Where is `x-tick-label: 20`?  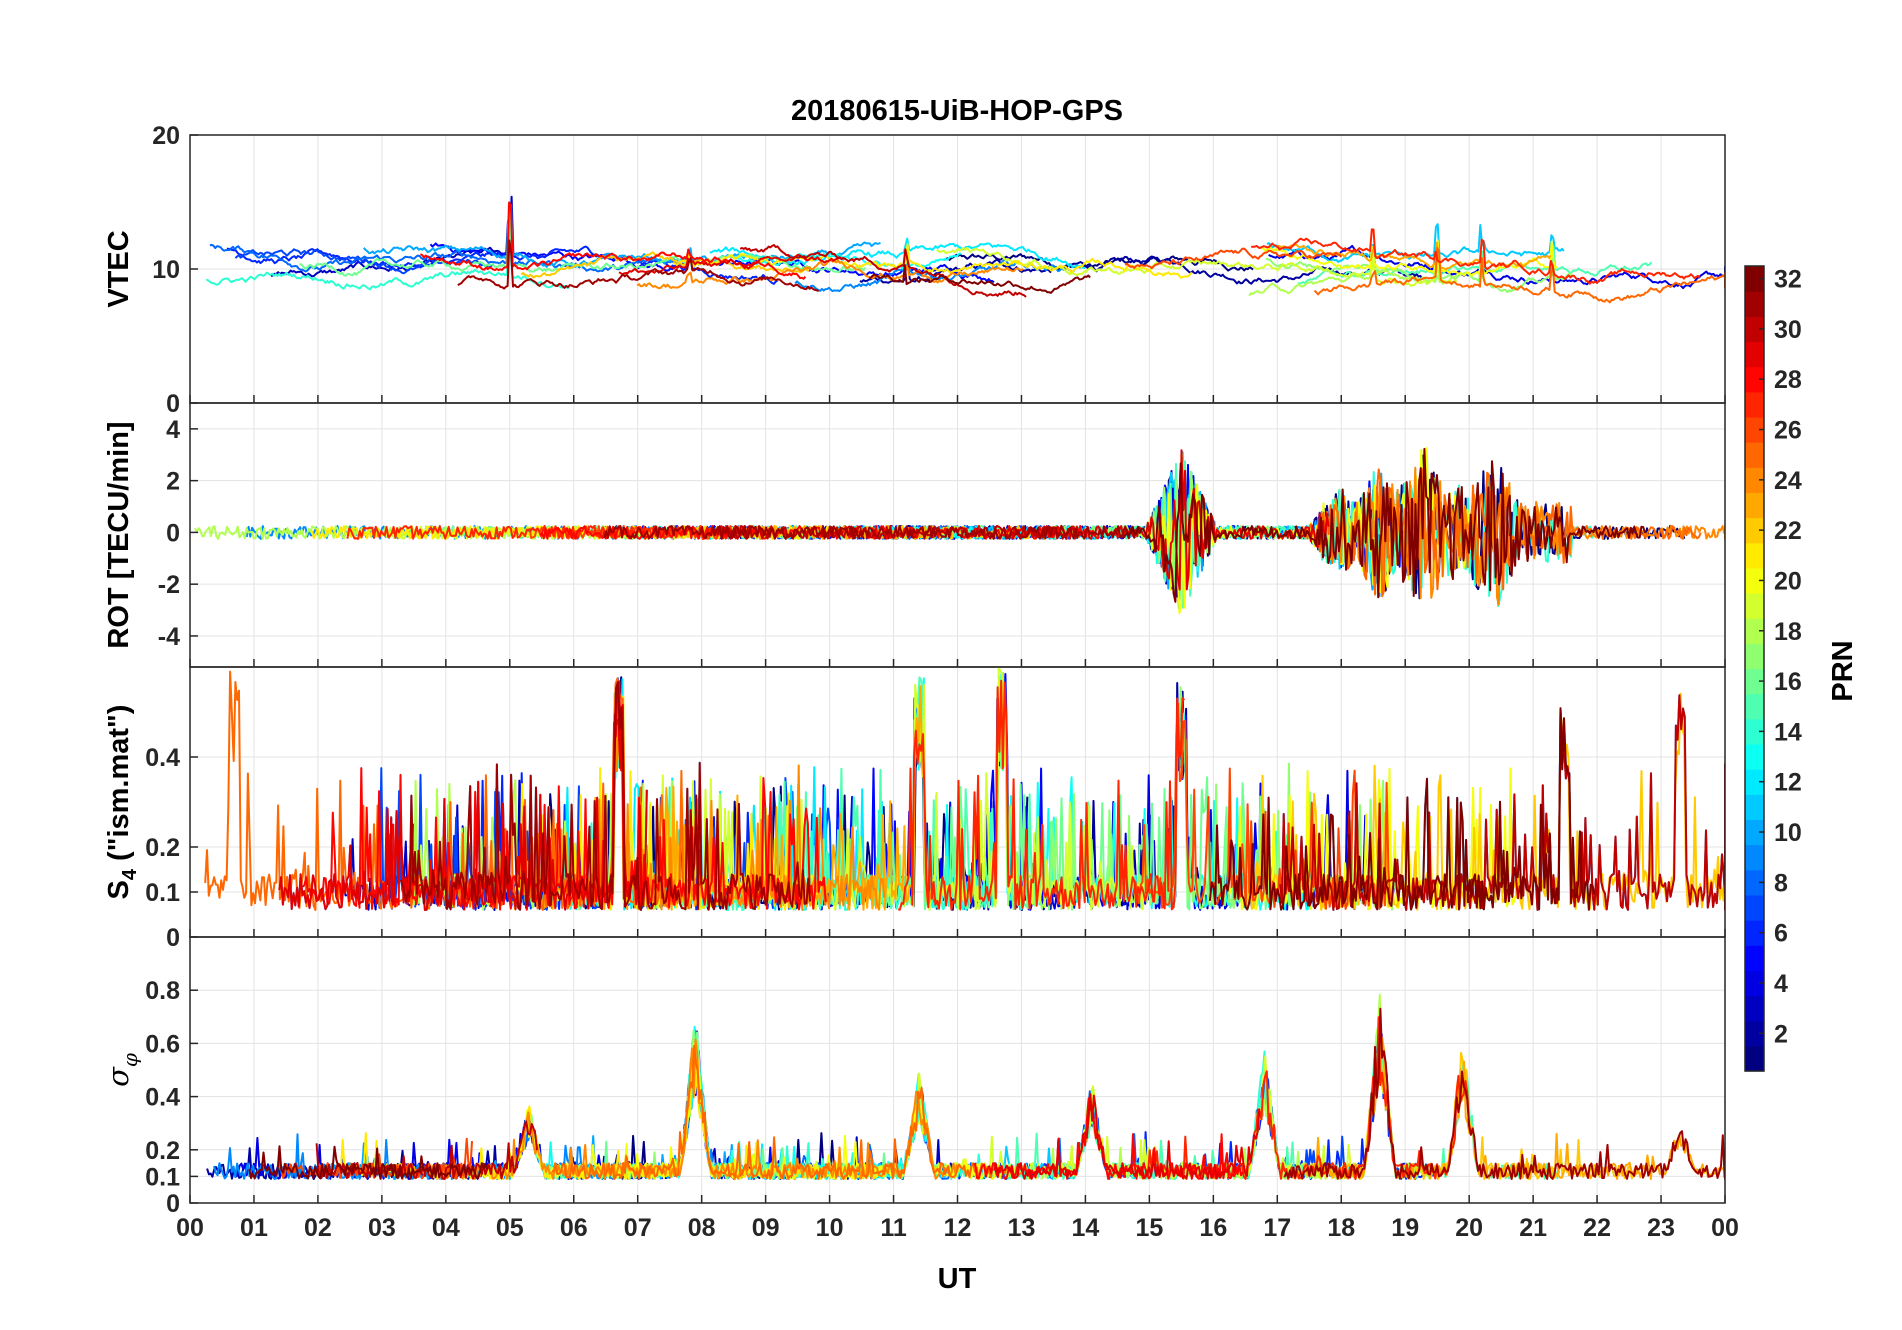 x-tick-label: 20 is located at coordinates (1469, 1228).